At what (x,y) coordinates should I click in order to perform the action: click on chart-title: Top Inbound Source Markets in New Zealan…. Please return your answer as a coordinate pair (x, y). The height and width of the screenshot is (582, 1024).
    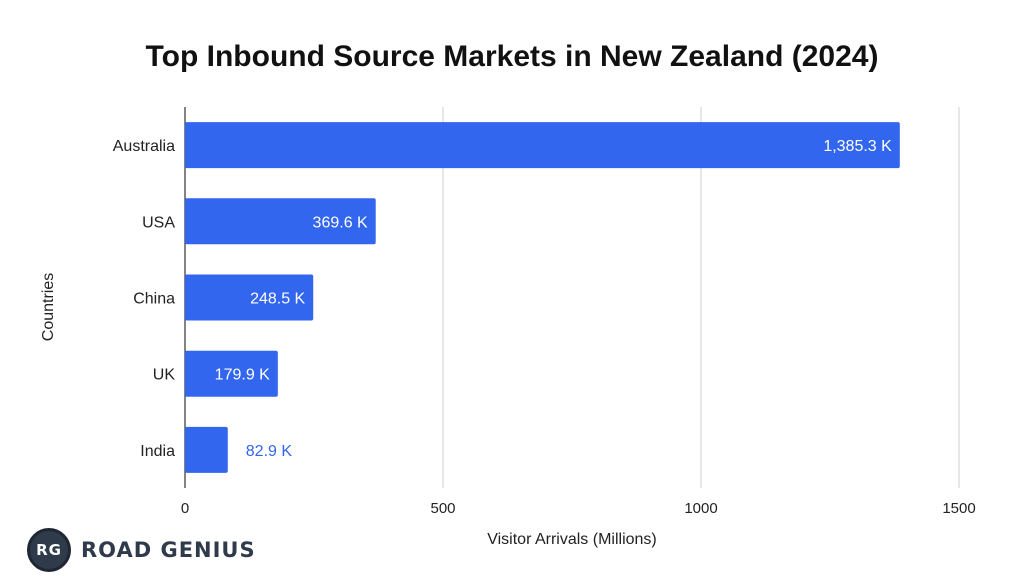
    Looking at the image, I should click on (512, 56).